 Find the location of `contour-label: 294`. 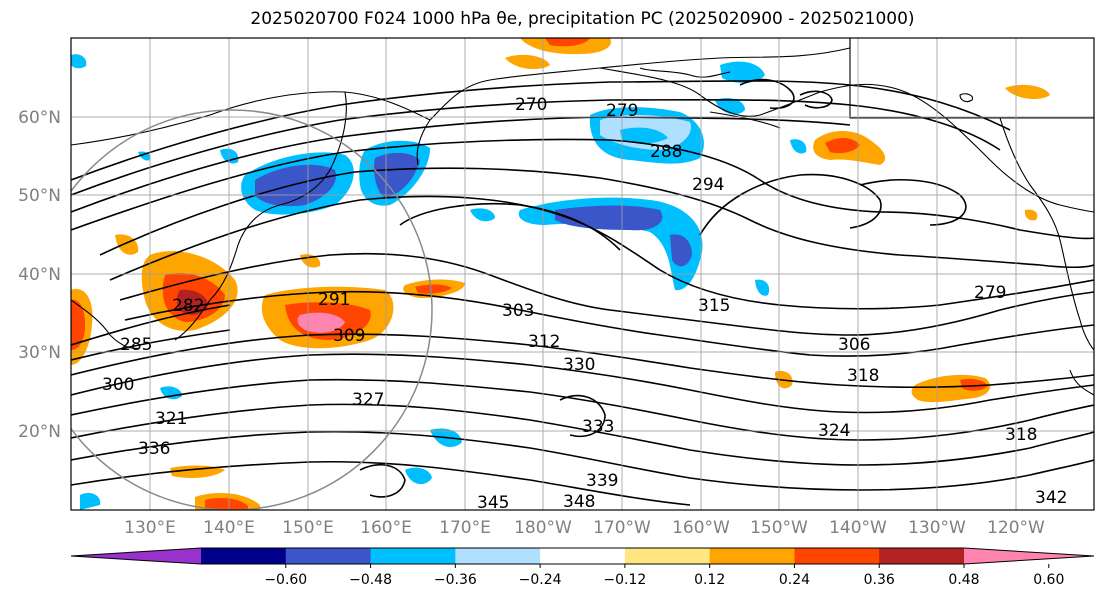

contour-label: 294 is located at coordinates (708, 185).